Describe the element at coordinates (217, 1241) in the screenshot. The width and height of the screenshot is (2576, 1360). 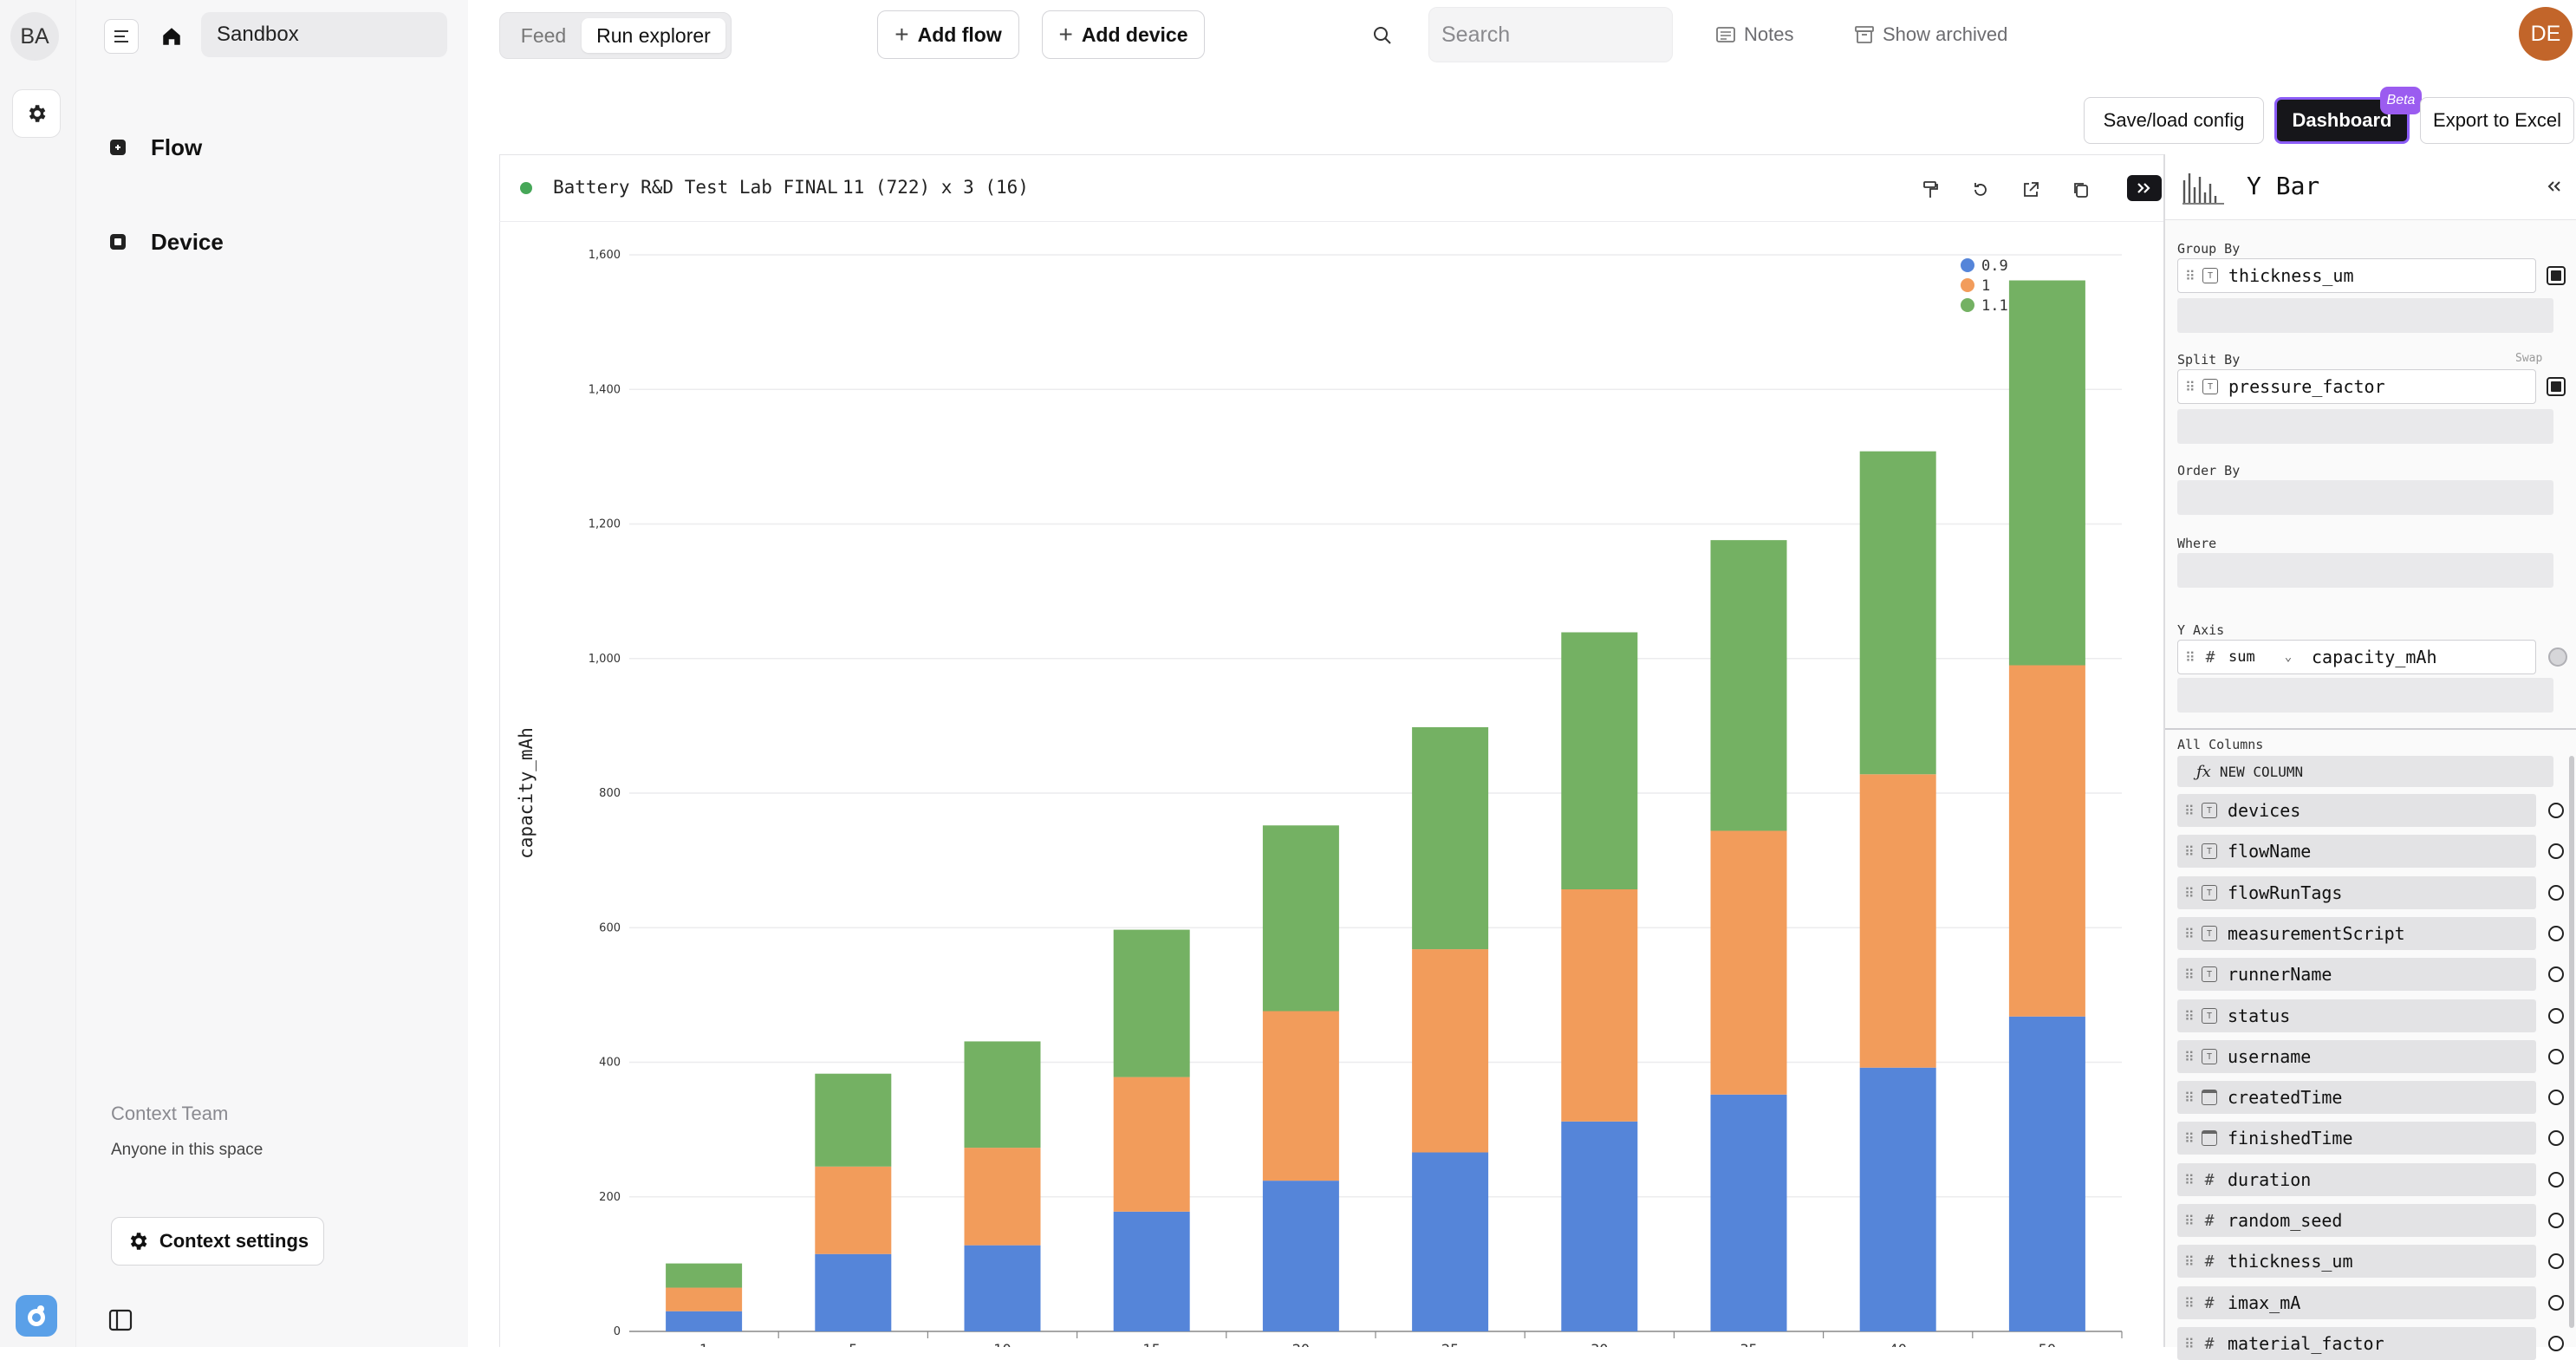
I see `context-settings-button: Context settings` at that location.